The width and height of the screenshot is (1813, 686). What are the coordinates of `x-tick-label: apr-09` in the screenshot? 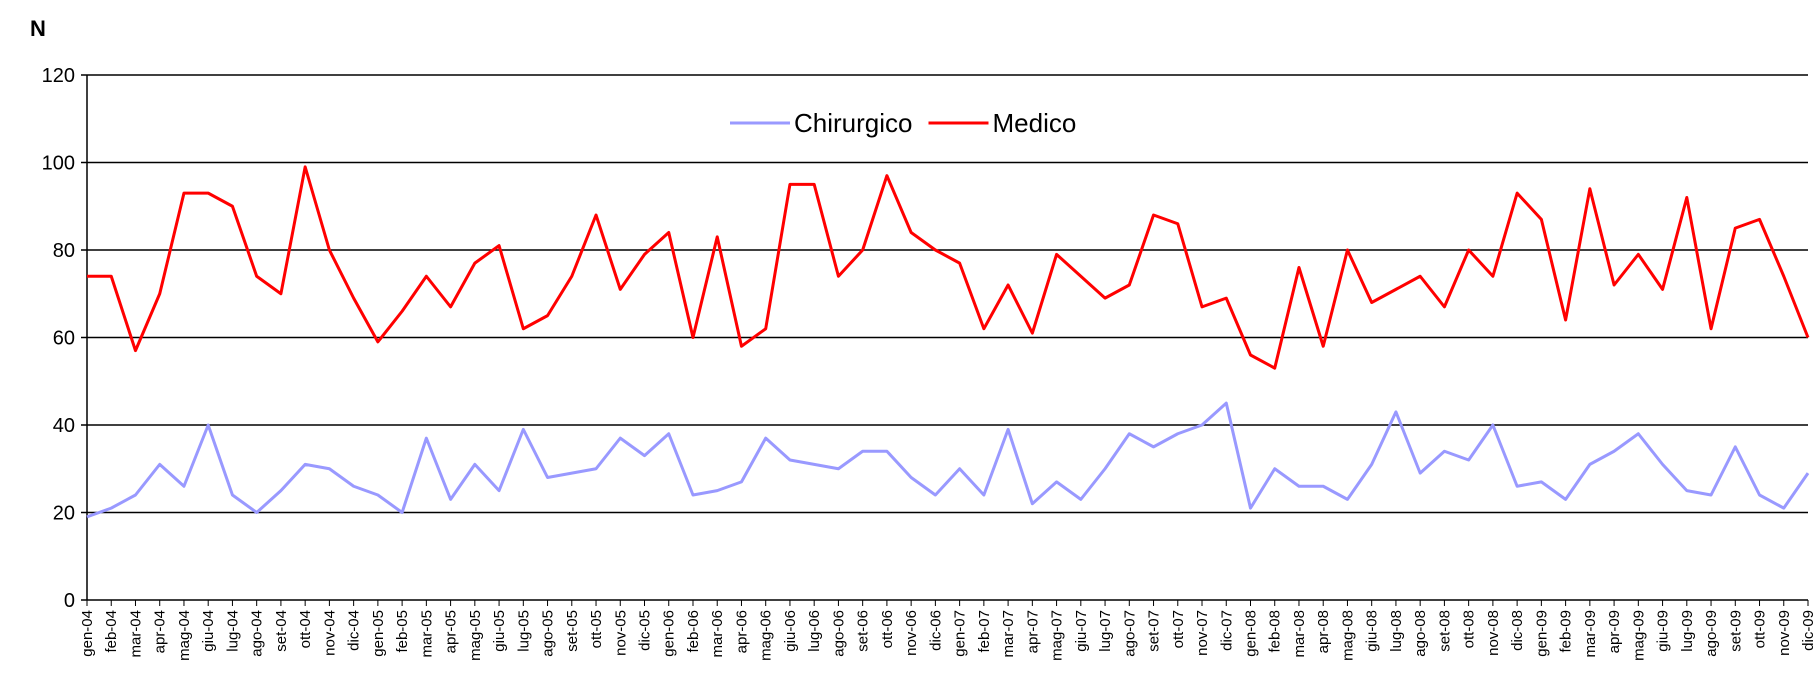 It's located at (1614, 631).